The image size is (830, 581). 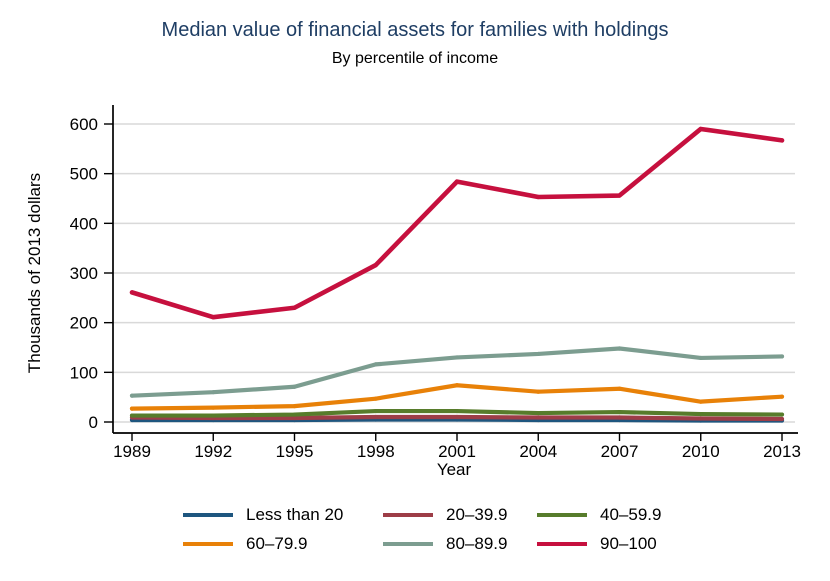 What do you see at coordinates (376, 451) in the screenshot?
I see `x-tick-label-1998: 1998` at bounding box center [376, 451].